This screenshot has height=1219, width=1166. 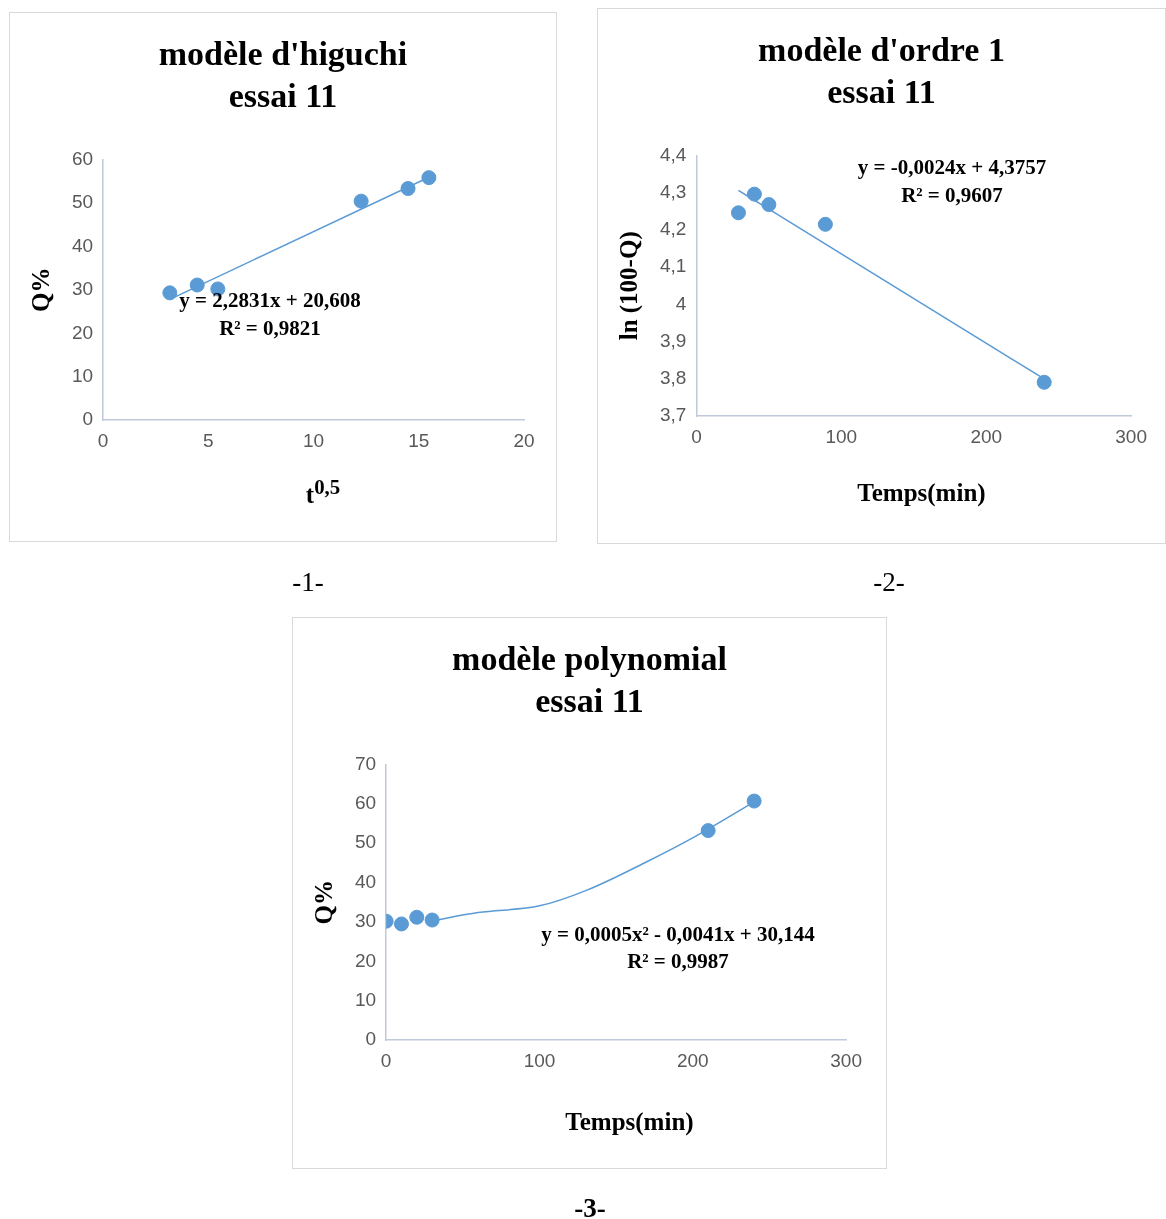 I want to click on y-tick-label: 3,8, so click(x=673, y=378).